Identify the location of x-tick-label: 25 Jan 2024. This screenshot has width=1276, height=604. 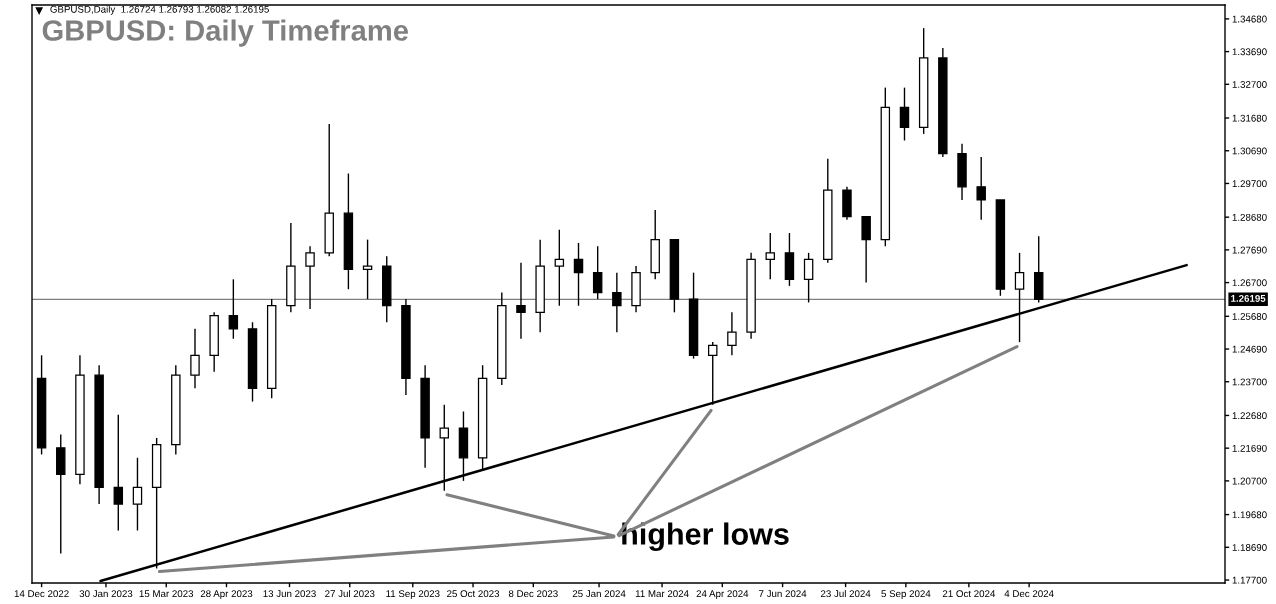
(599, 594).